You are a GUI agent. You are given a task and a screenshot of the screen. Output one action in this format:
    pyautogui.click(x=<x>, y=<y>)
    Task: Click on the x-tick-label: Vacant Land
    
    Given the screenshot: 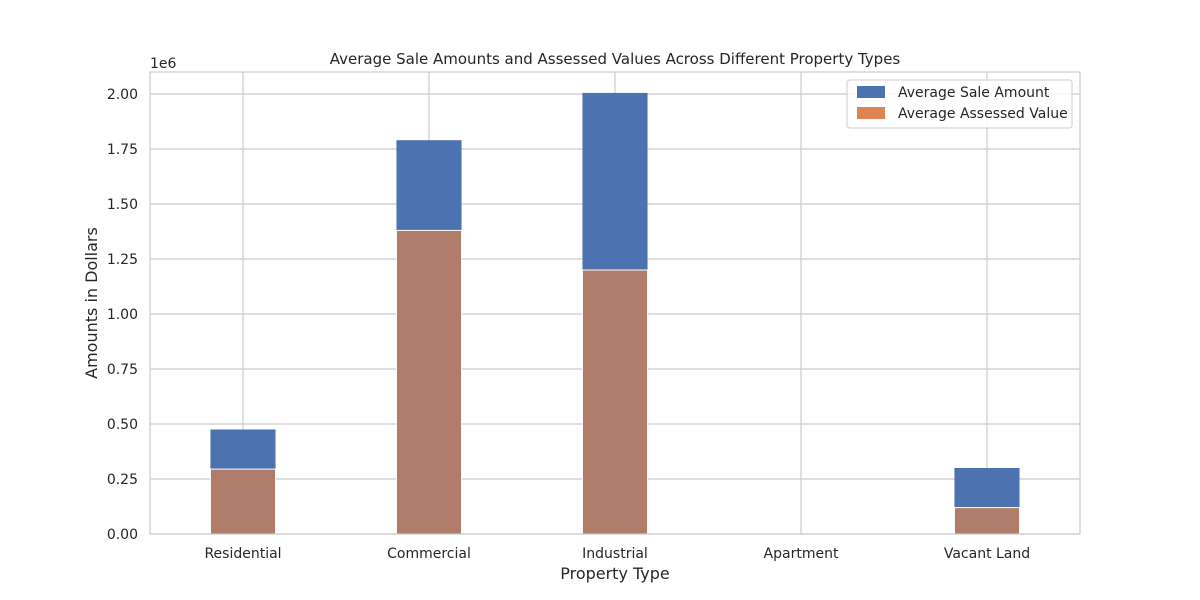 What is the action you would take?
    pyautogui.click(x=987, y=554)
    